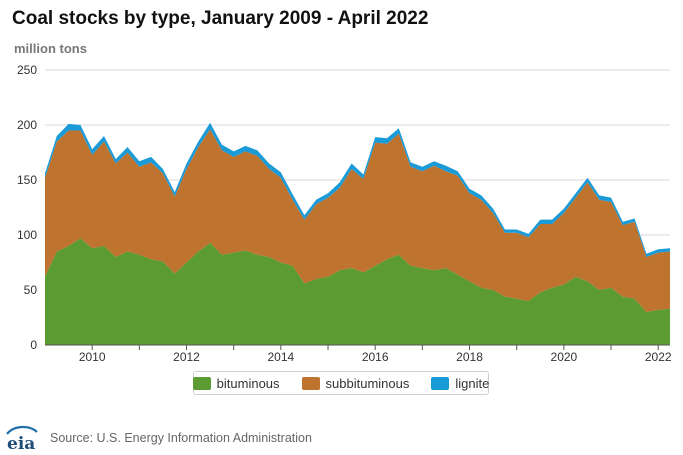 Image resolution: width=683 pixels, height=455 pixels. I want to click on y-tick-label-100: 100, so click(27, 235).